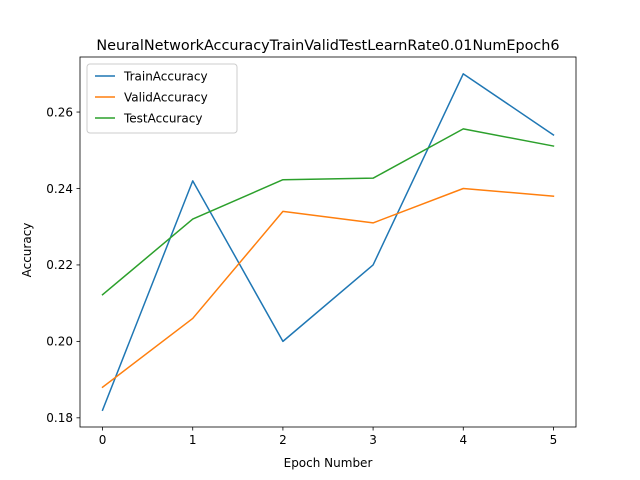 The image size is (640, 480). What do you see at coordinates (373, 440) in the screenshot?
I see `x-tick-label: 3` at bounding box center [373, 440].